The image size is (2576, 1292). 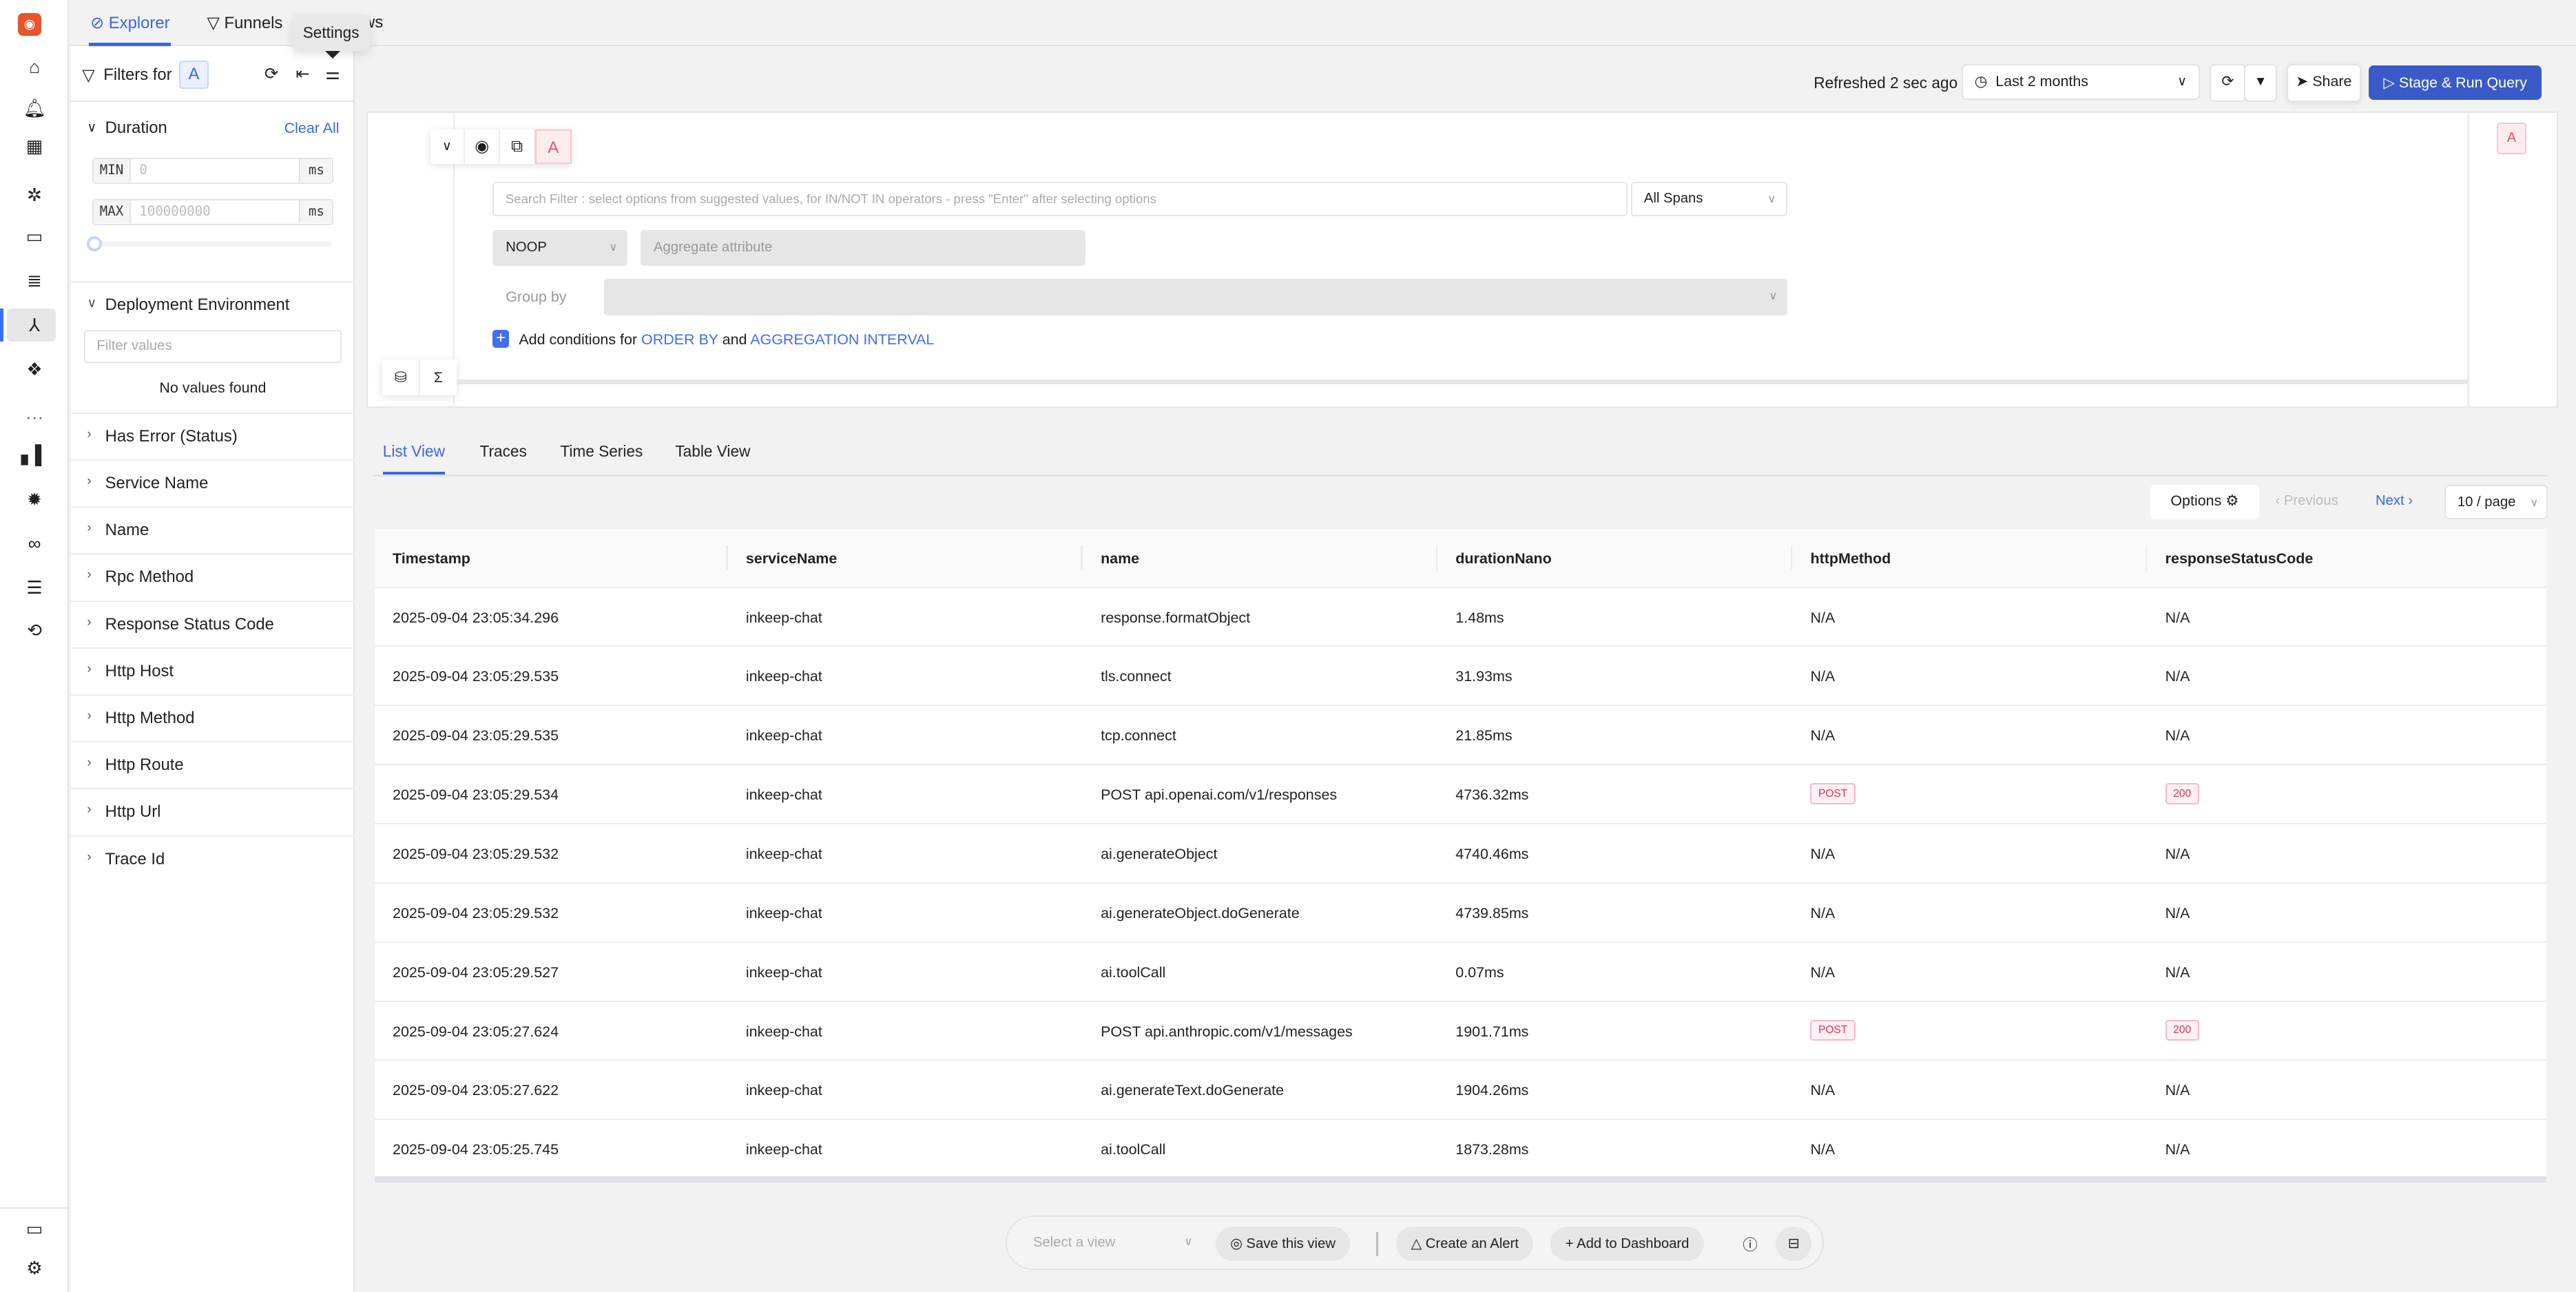 I want to click on column-header: durationNano, so click(x=1503, y=558).